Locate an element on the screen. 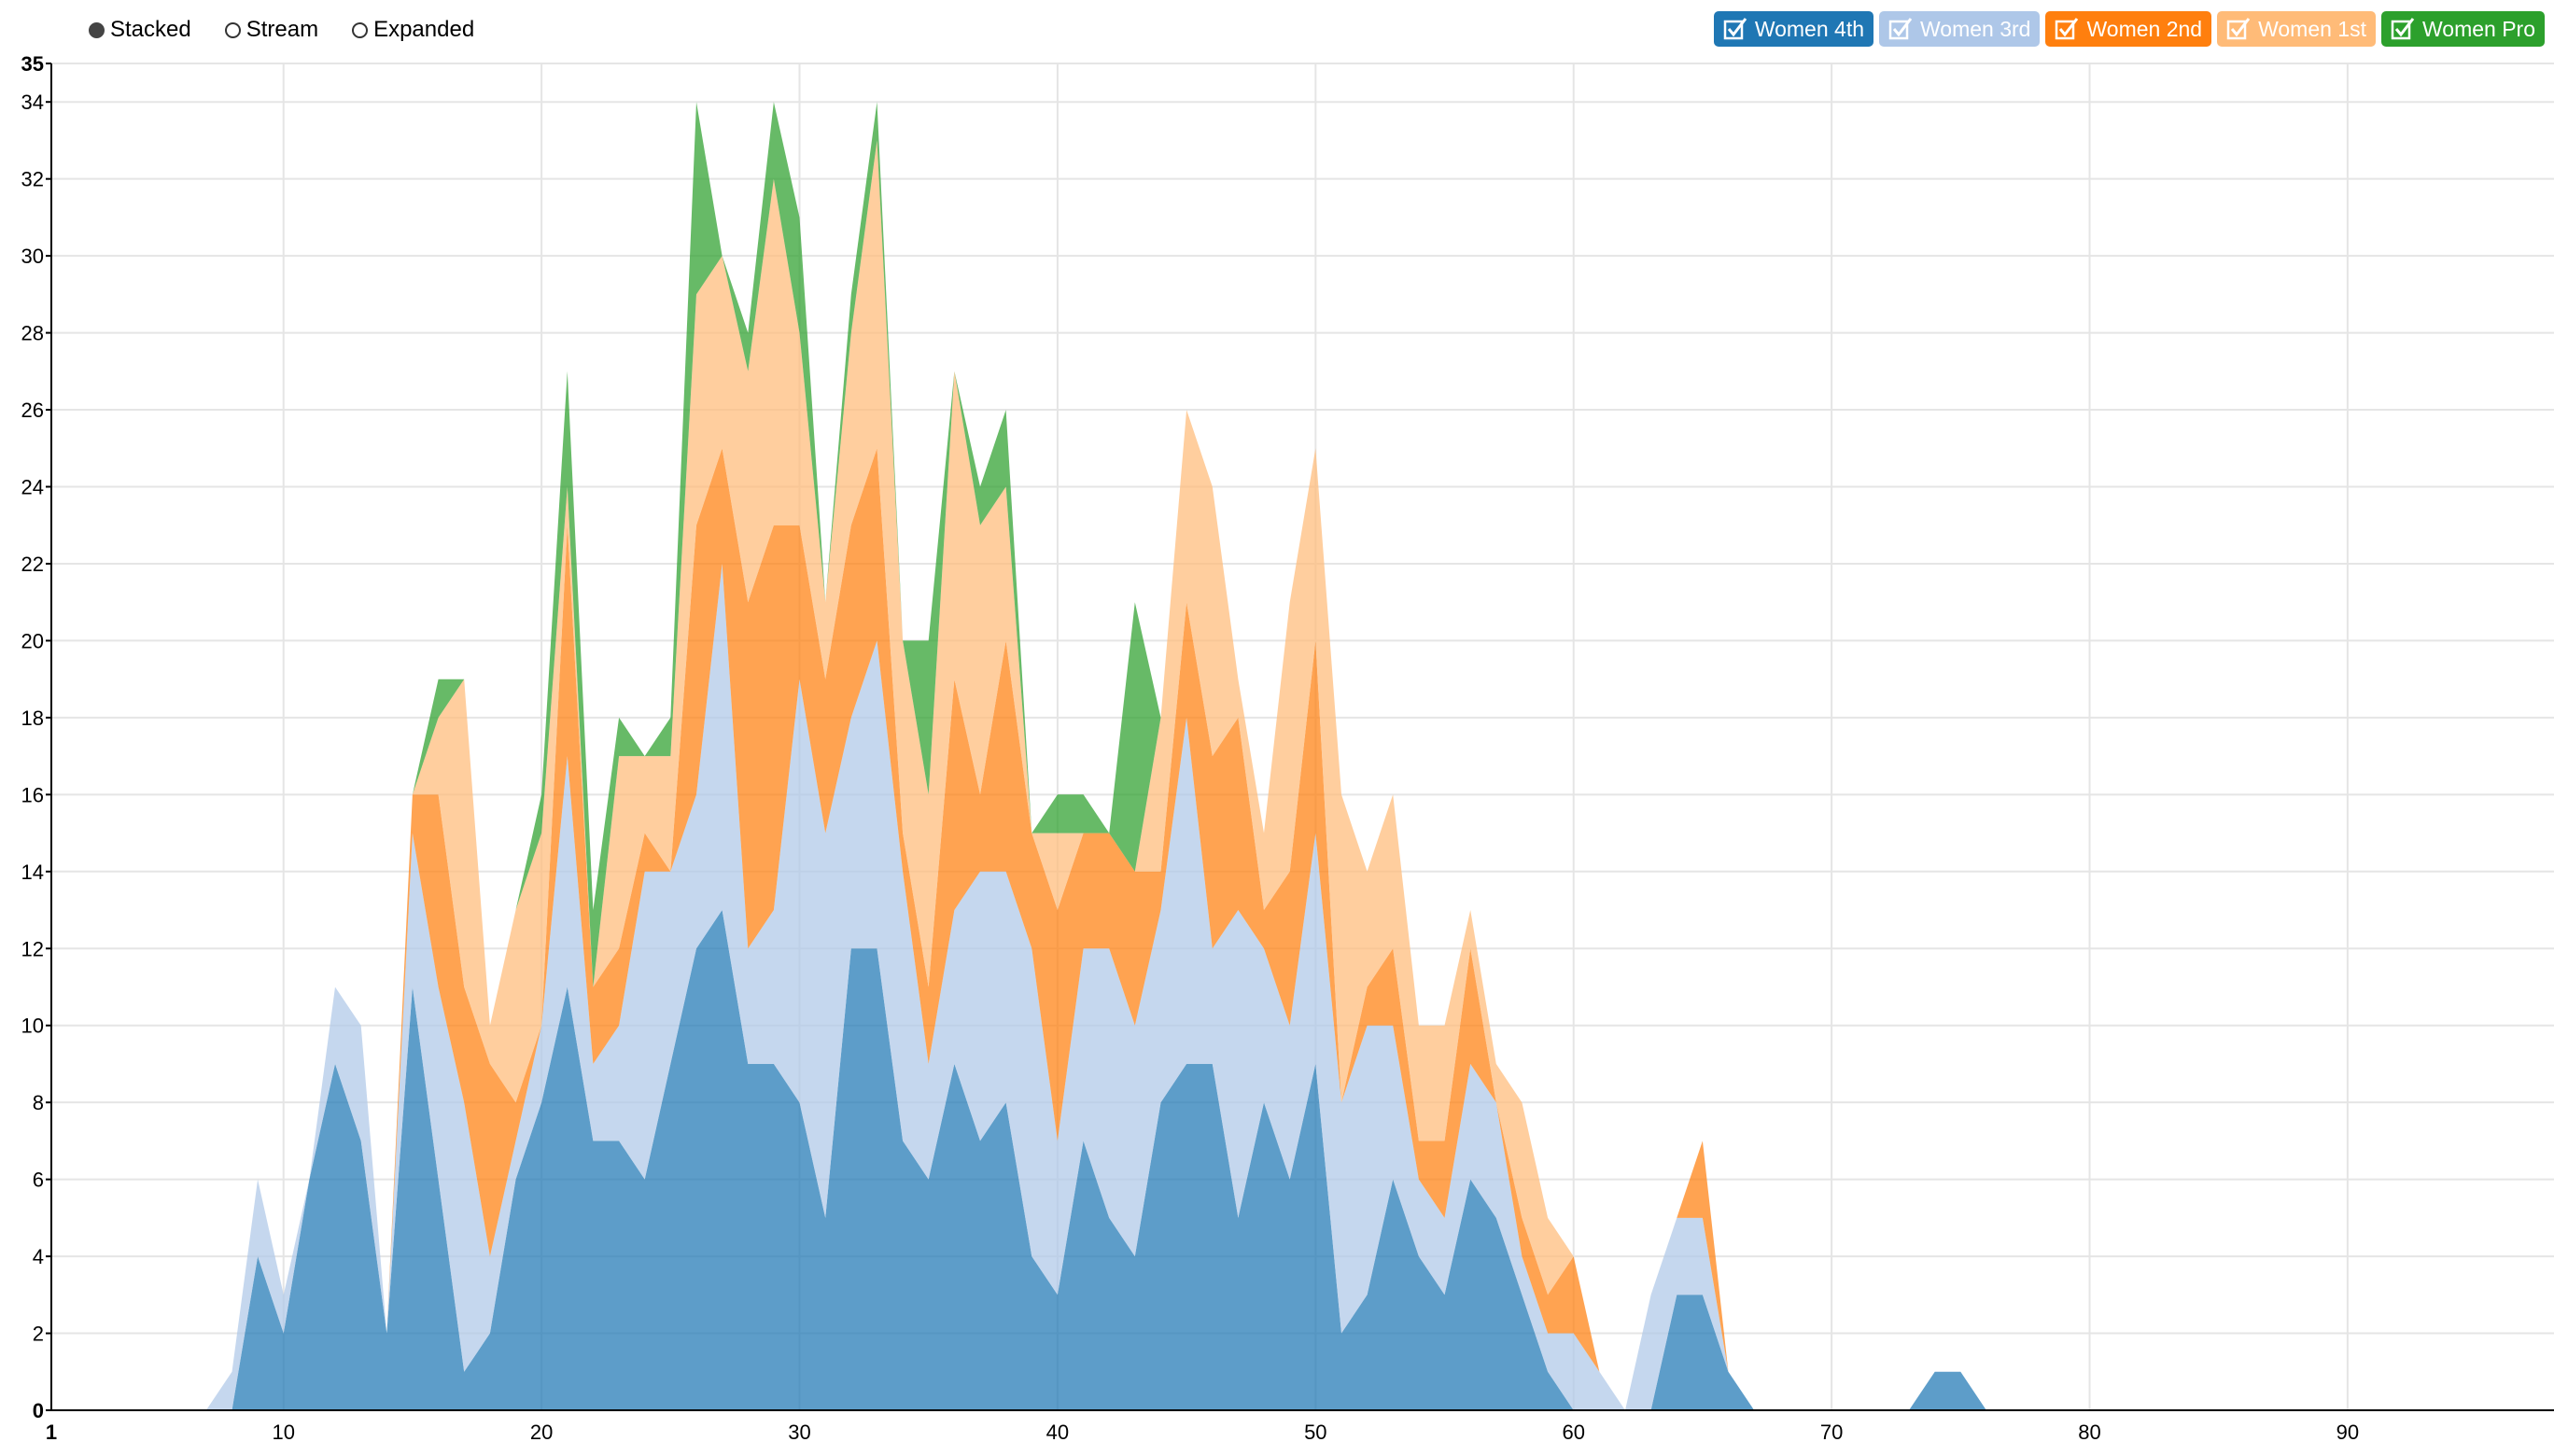 The image size is (2554, 1456). legend-label: Women 3rd is located at coordinates (1975, 28).